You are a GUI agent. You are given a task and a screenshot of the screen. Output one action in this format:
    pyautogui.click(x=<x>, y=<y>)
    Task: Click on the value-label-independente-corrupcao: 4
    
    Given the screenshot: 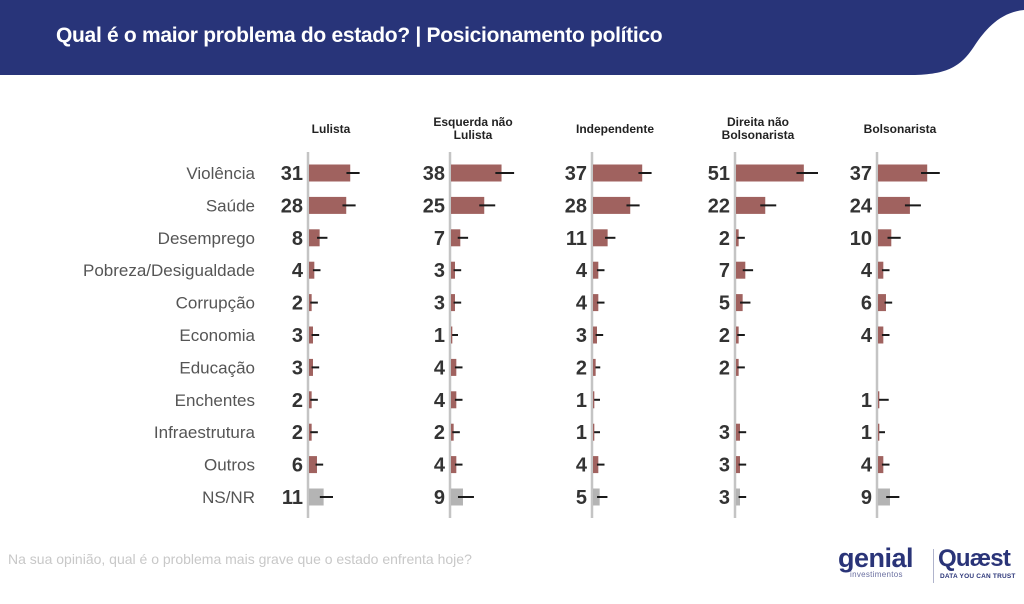 What is the action you would take?
    pyautogui.click(x=582, y=304)
    